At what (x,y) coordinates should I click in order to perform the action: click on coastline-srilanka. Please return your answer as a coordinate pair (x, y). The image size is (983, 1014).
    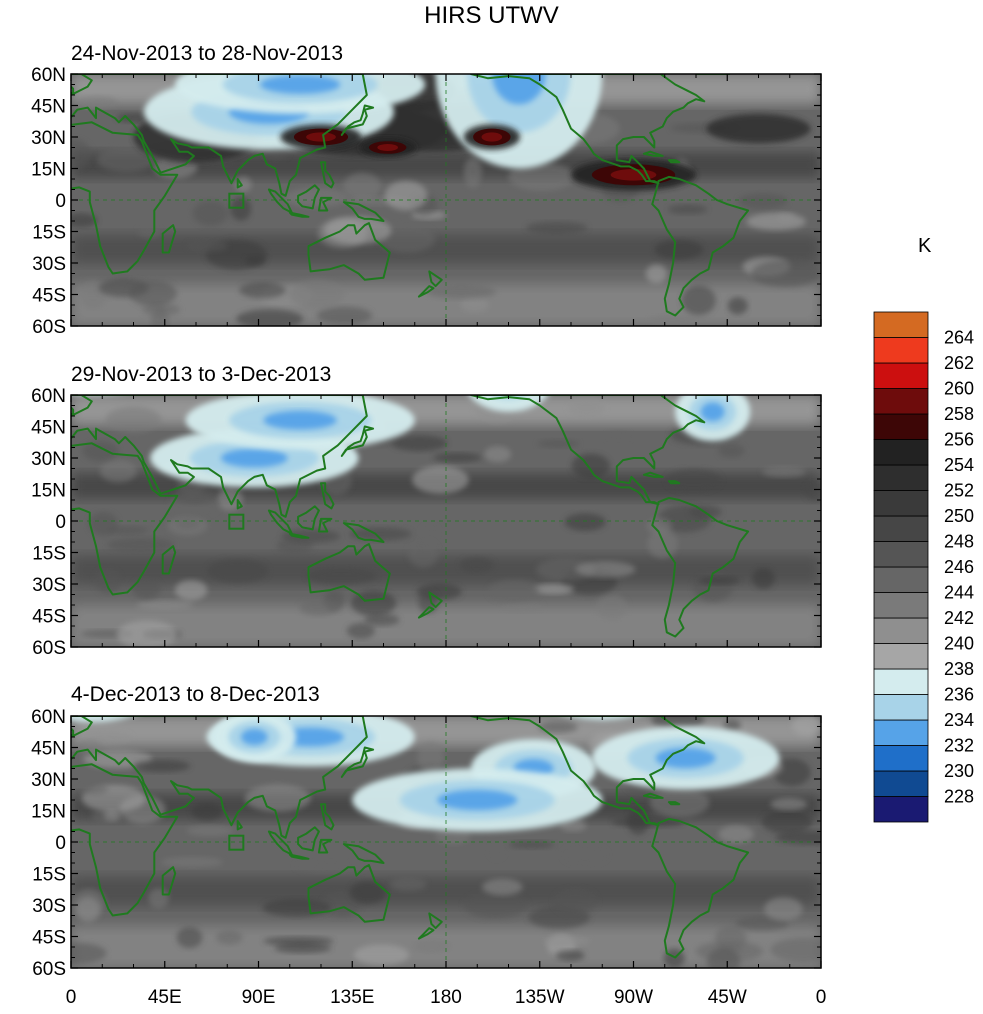
    Looking at the image, I should click on (239, 183).